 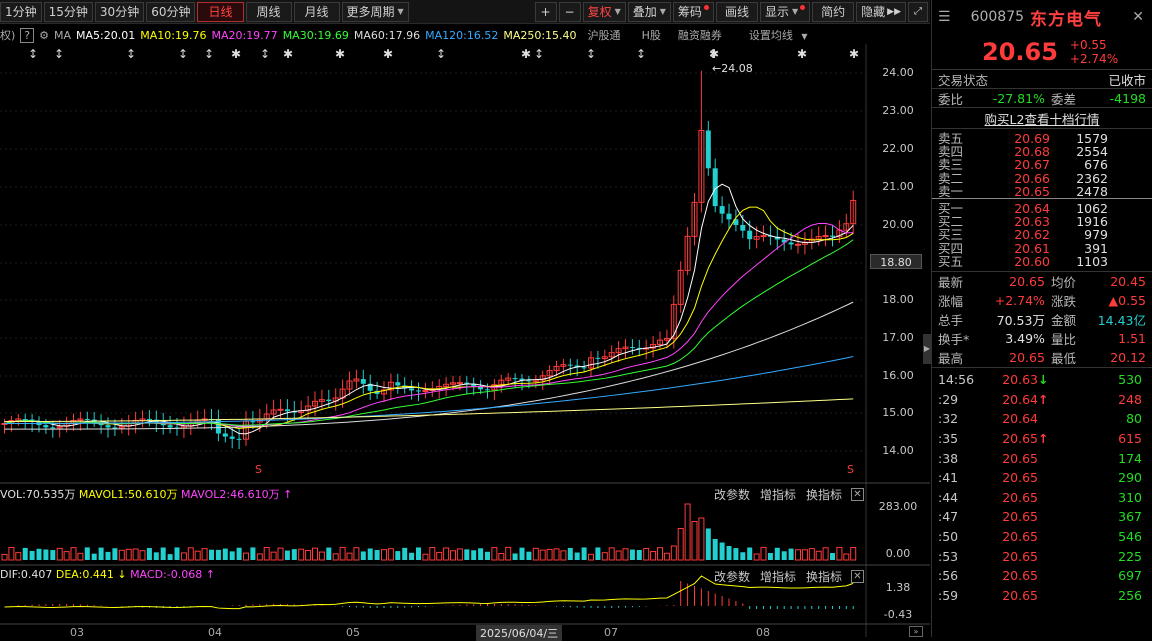 I want to click on macd-gai-button: 改参数, so click(x=732, y=577).